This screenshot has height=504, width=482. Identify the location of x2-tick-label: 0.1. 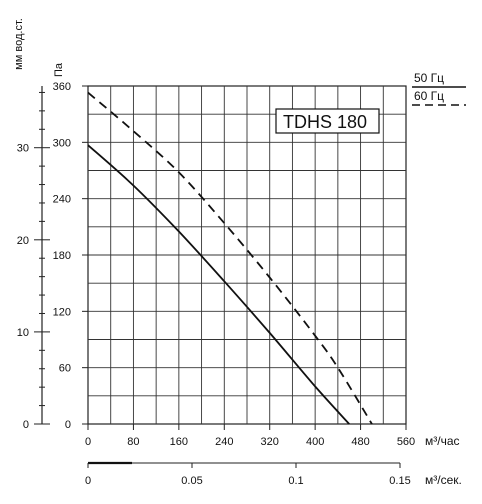
(295, 481).